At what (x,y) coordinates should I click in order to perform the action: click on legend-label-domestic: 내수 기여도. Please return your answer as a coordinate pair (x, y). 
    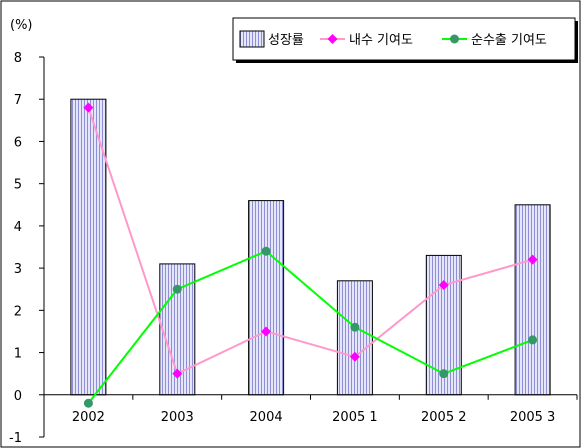
    Looking at the image, I should click on (381, 40).